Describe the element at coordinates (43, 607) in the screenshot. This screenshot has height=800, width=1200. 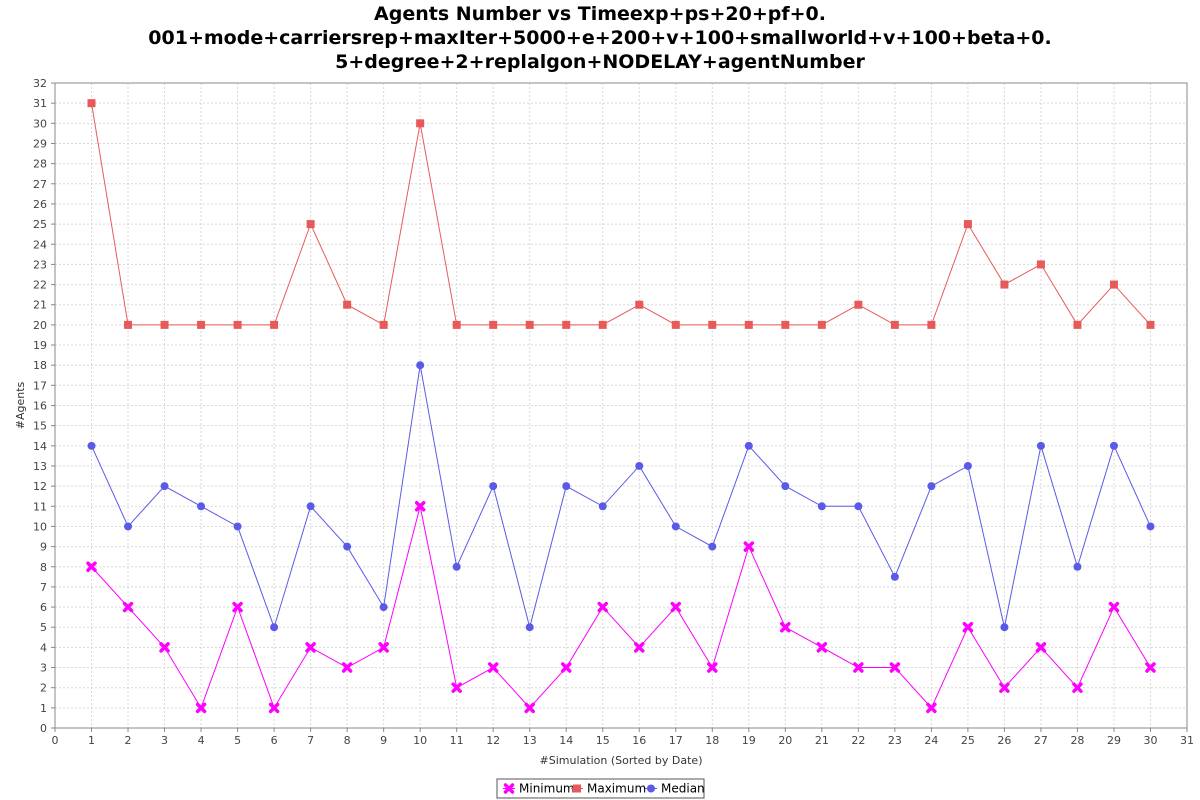
I see `y-tick-label: 6` at that location.